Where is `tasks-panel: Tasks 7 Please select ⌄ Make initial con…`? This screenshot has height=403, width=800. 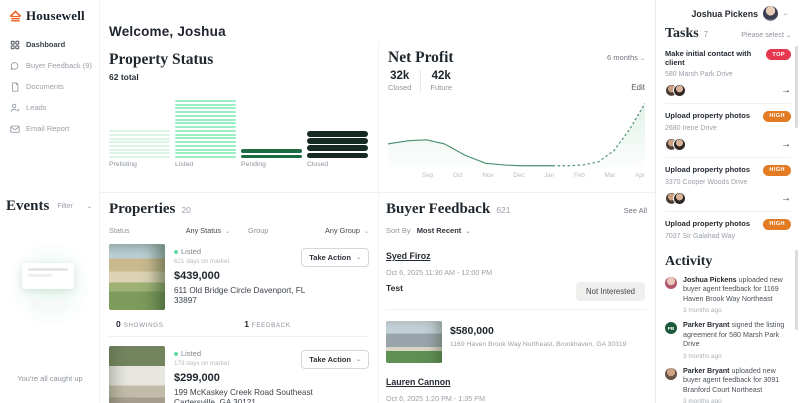 tasks-panel: Tasks 7 Please select ⌄ Make initial con… is located at coordinates (728, 134).